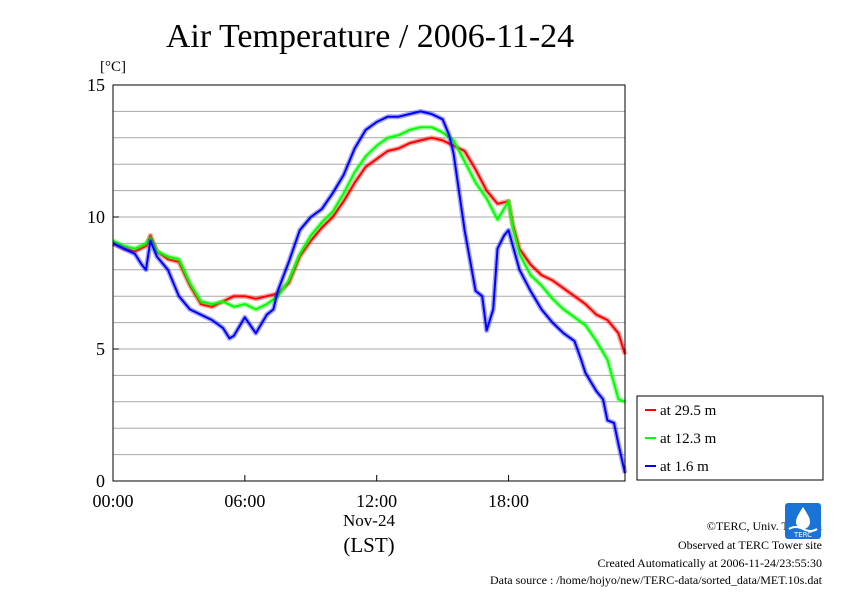  What do you see at coordinates (112, 501) in the screenshot?
I see `x-tick-label-0: 00:00` at bounding box center [112, 501].